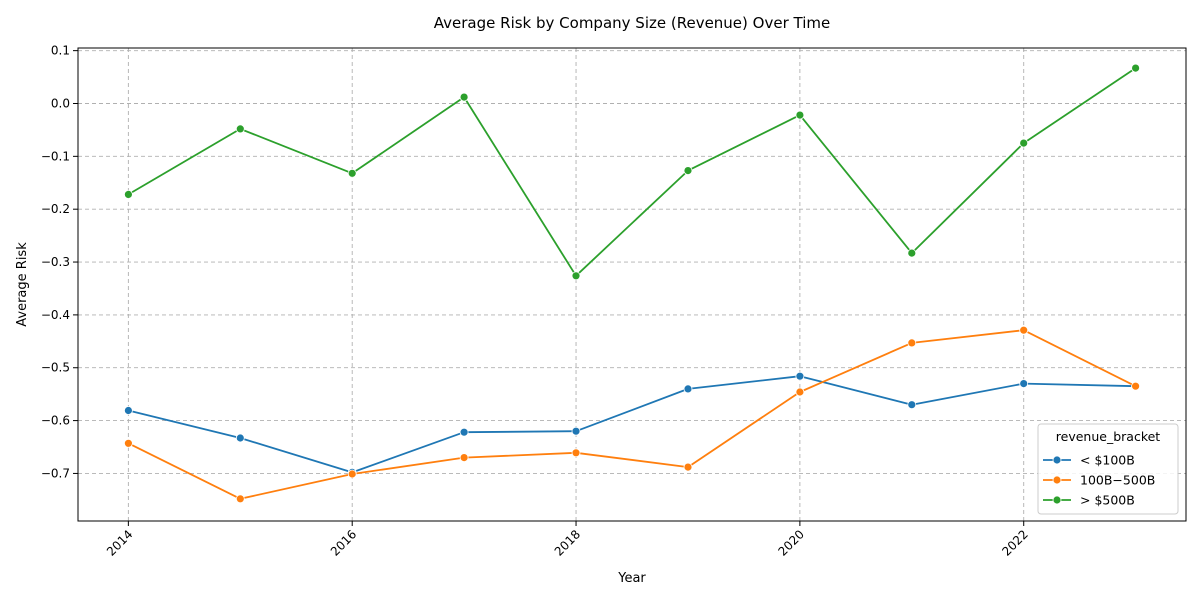  What do you see at coordinates (343, 542) in the screenshot?
I see `x-tick-label: 2016` at bounding box center [343, 542].